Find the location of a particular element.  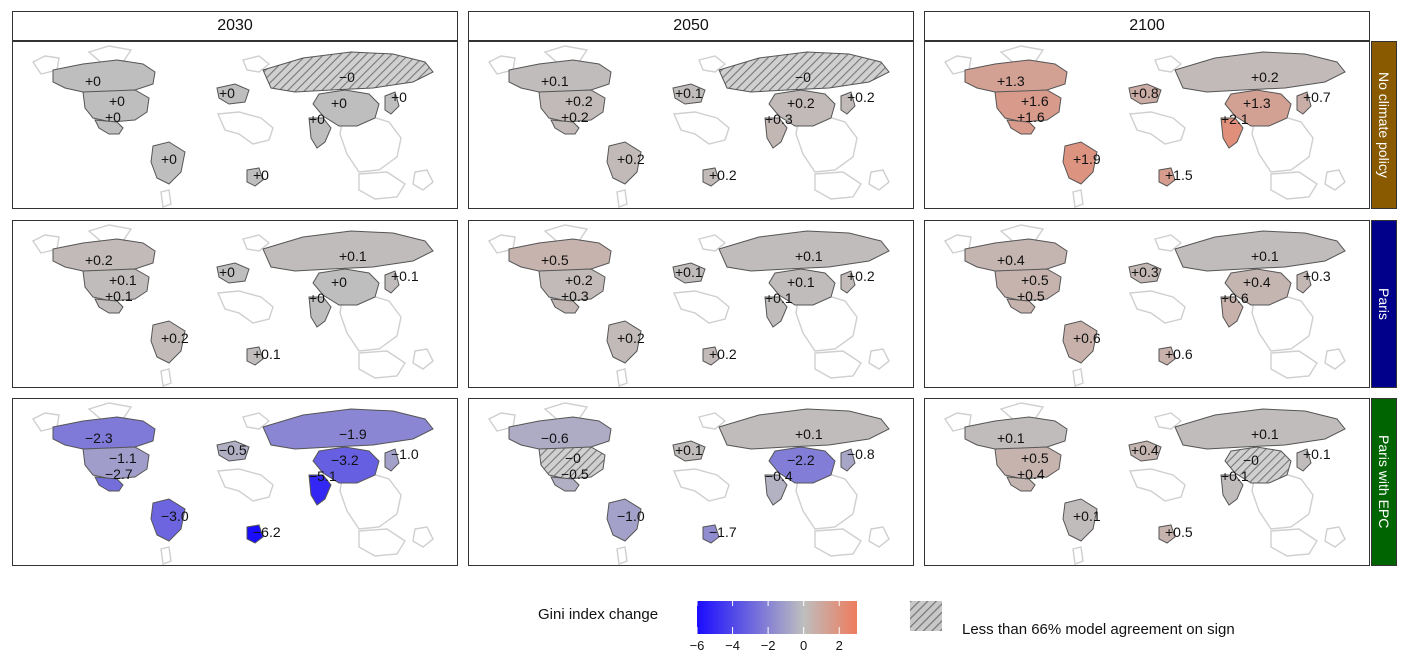

value-label-china: +0 is located at coordinates (339, 103).